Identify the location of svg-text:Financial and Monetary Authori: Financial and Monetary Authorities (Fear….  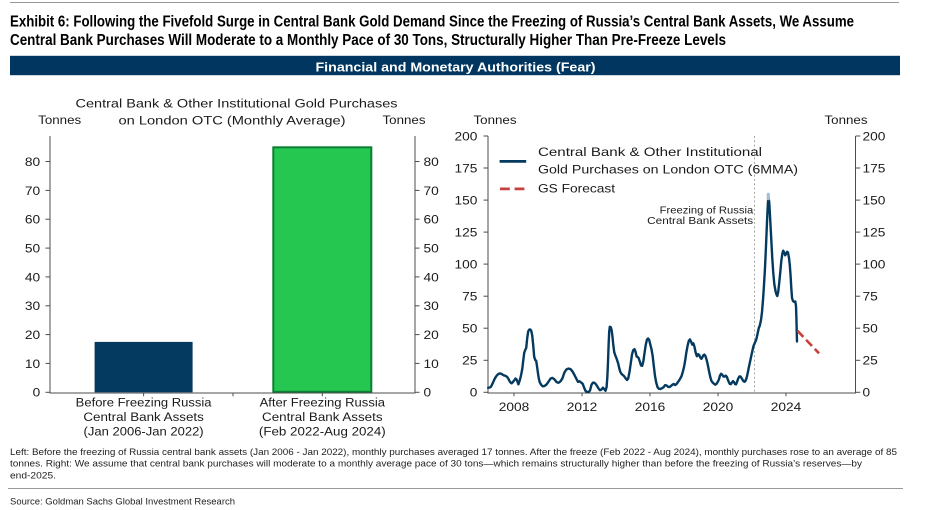
(456, 67).